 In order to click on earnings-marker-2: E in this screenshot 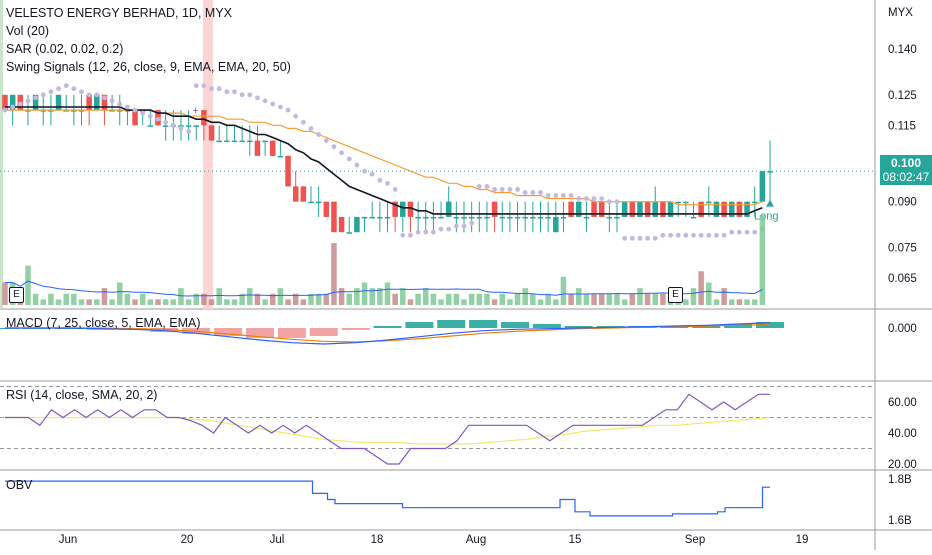, I will do `click(675, 295)`.